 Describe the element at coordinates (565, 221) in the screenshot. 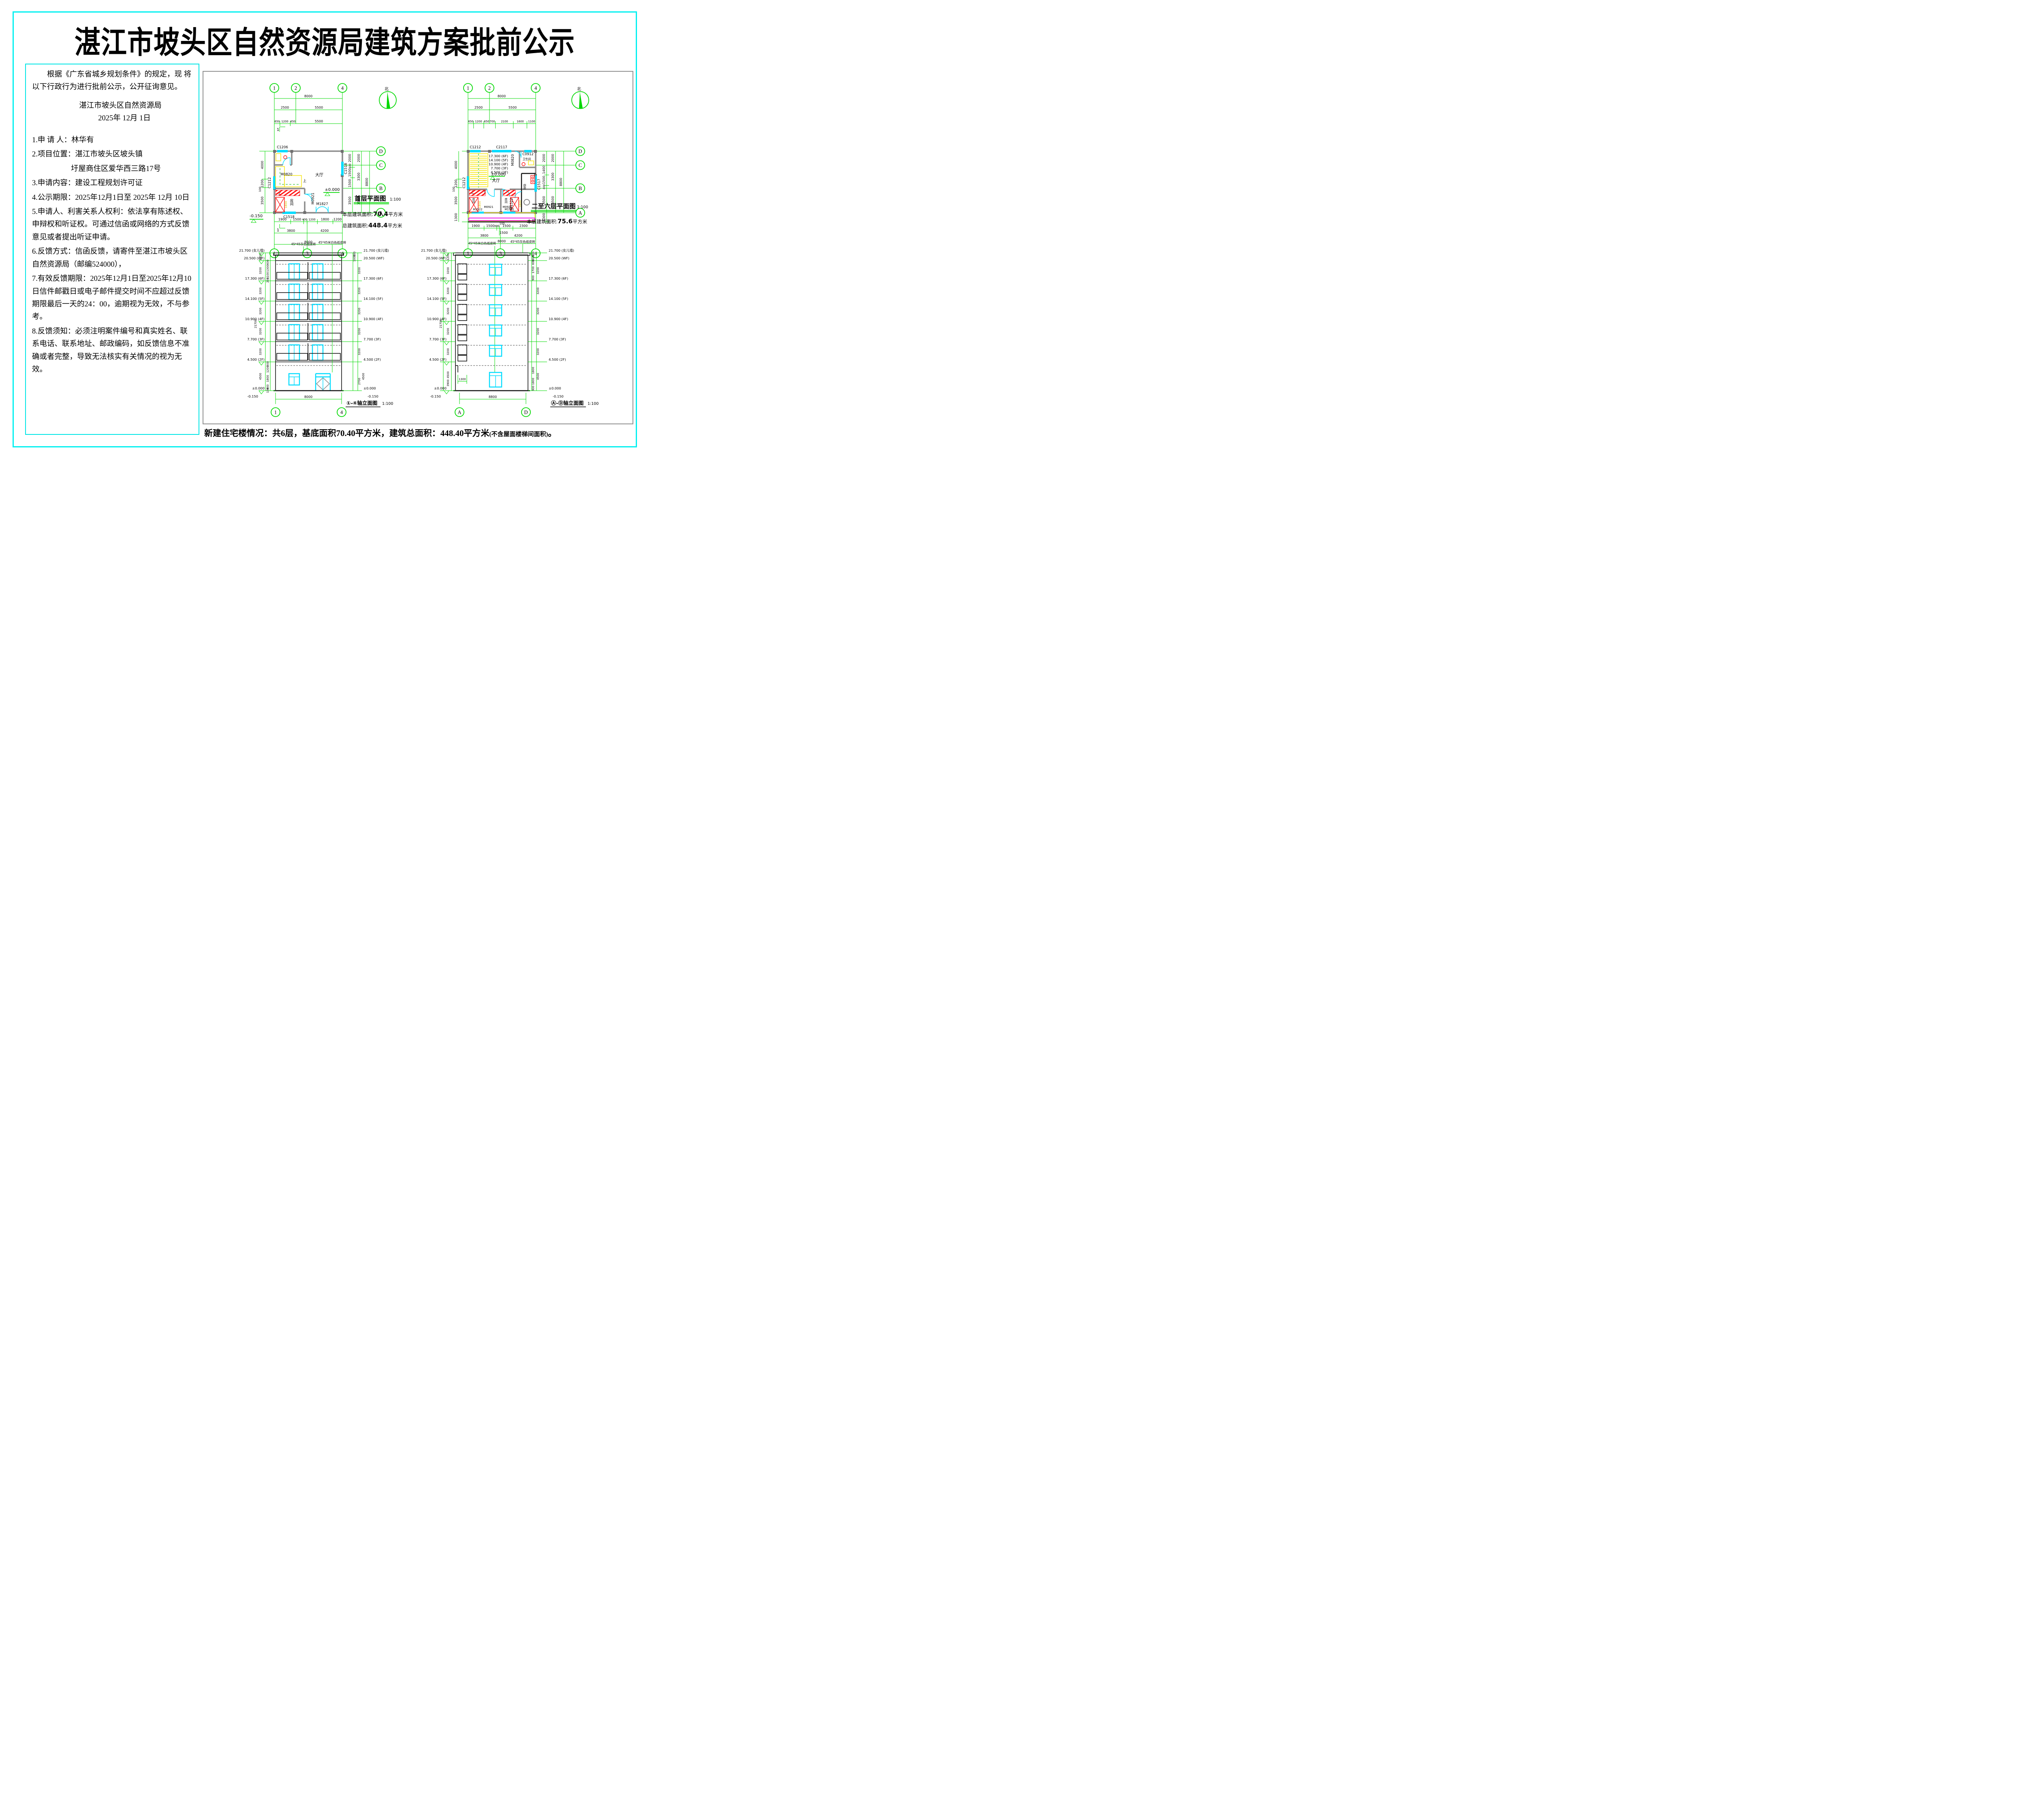

I see `area-value: 75.6` at that location.